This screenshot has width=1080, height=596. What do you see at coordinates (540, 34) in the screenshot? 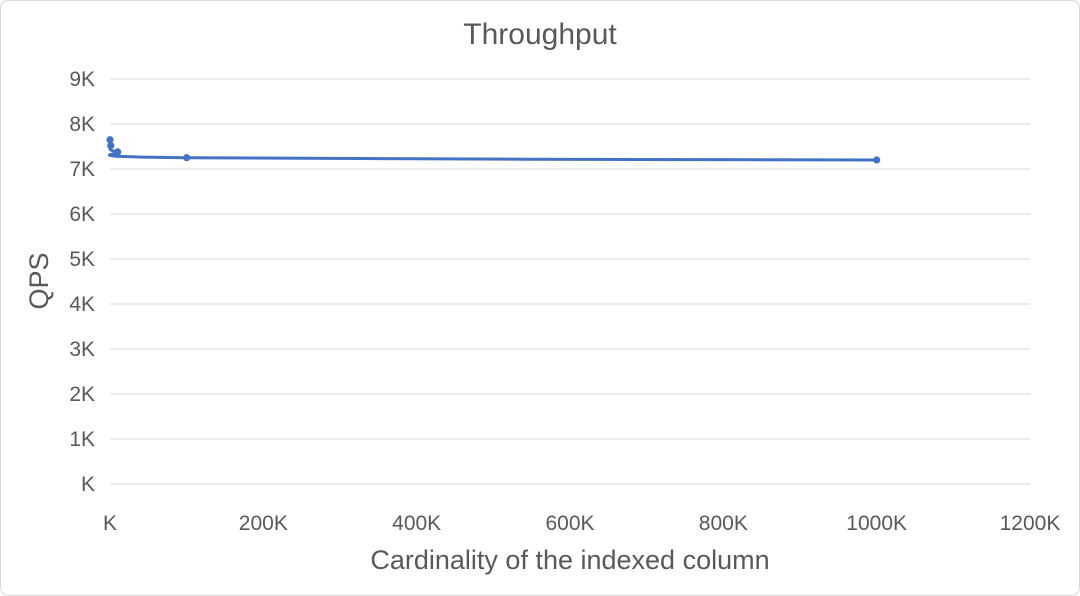
I see `chart-title: Throughput` at bounding box center [540, 34].